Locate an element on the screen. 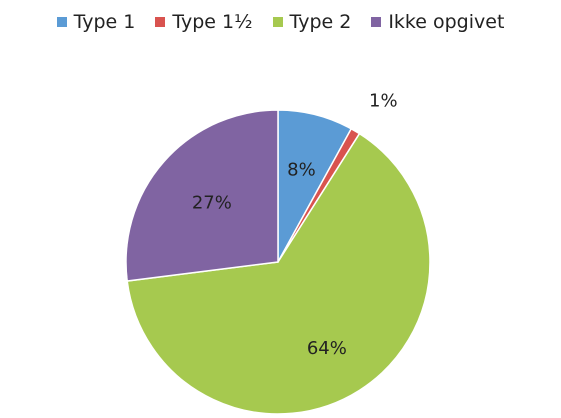 This screenshot has height=418, width=561. data-label-type-2: 64% is located at coordinates (327, 348).